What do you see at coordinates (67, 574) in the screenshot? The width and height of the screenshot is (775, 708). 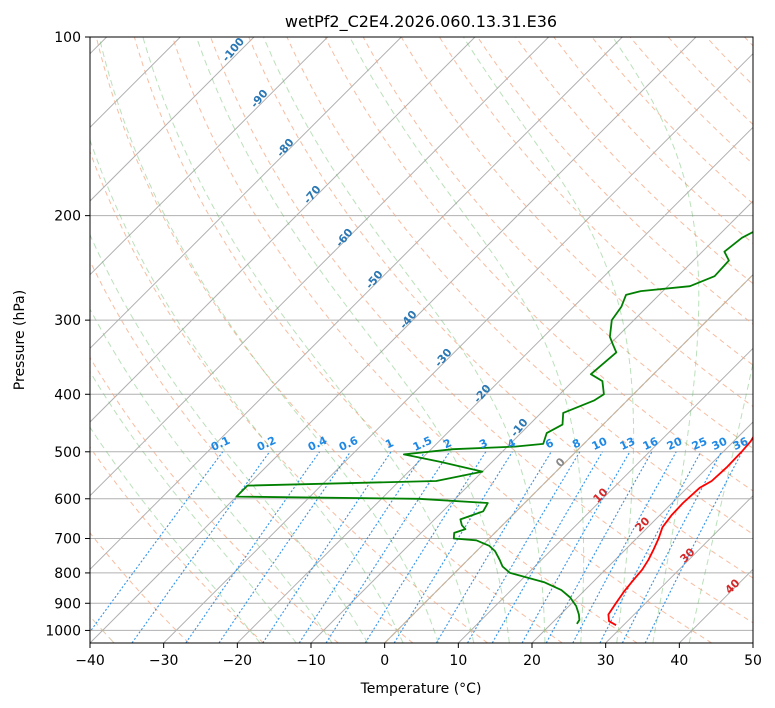 I see `y-tick-label: 800` at bounding box center [67, 574].